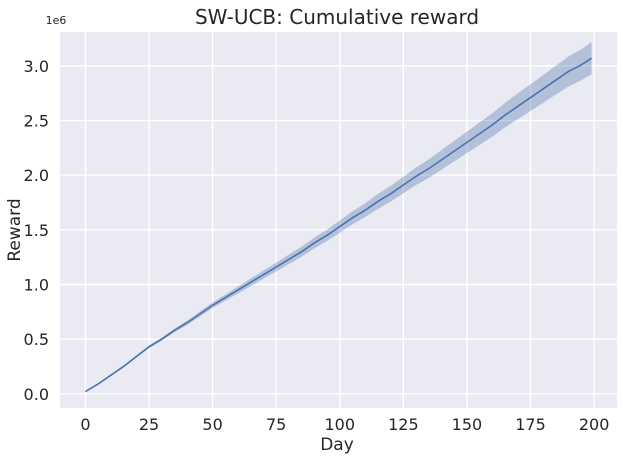 This screenshot has width=623, height=459. I want to click on y-tick-labels: 0.0 0.5 1.0 1.5 2.0 2.5 3.0, so click(36, 230).